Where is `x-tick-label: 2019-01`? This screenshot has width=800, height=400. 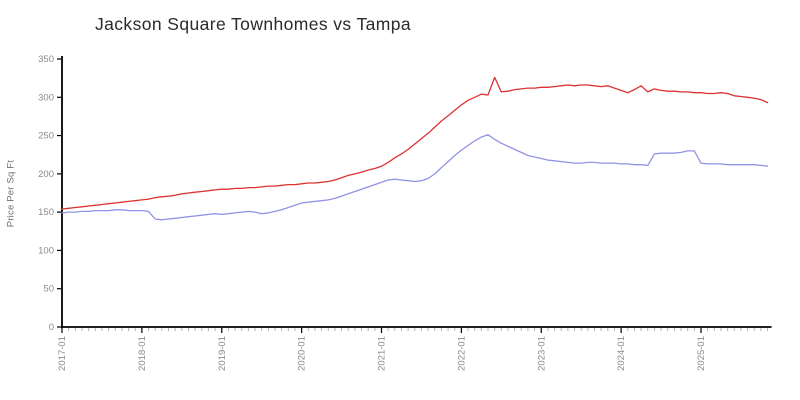 x-tick-label: 2019-01 is located at coordinates (222, 353).